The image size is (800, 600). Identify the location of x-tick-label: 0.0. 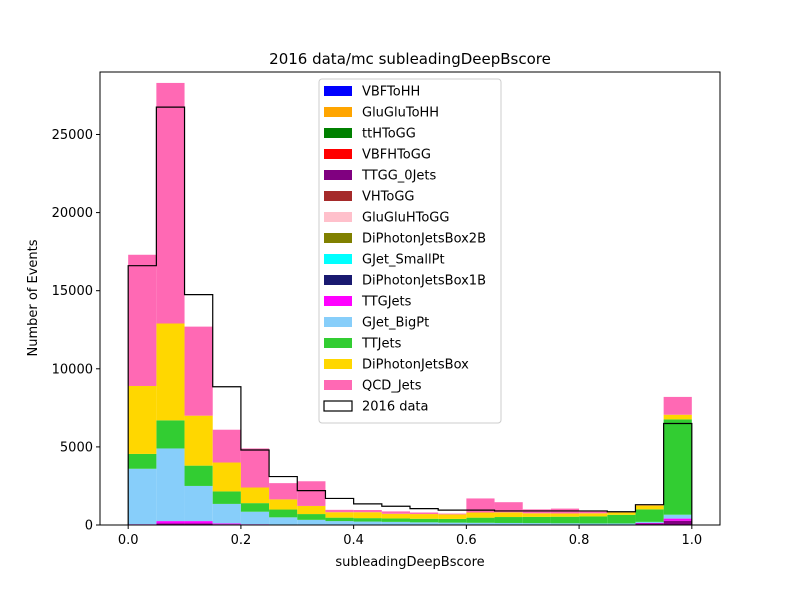
(128, 540).